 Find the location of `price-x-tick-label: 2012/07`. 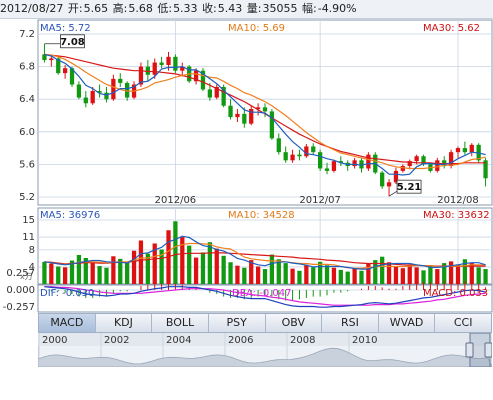

price-x-tick-label: 2012/07 is located at coordinates (320, 200).